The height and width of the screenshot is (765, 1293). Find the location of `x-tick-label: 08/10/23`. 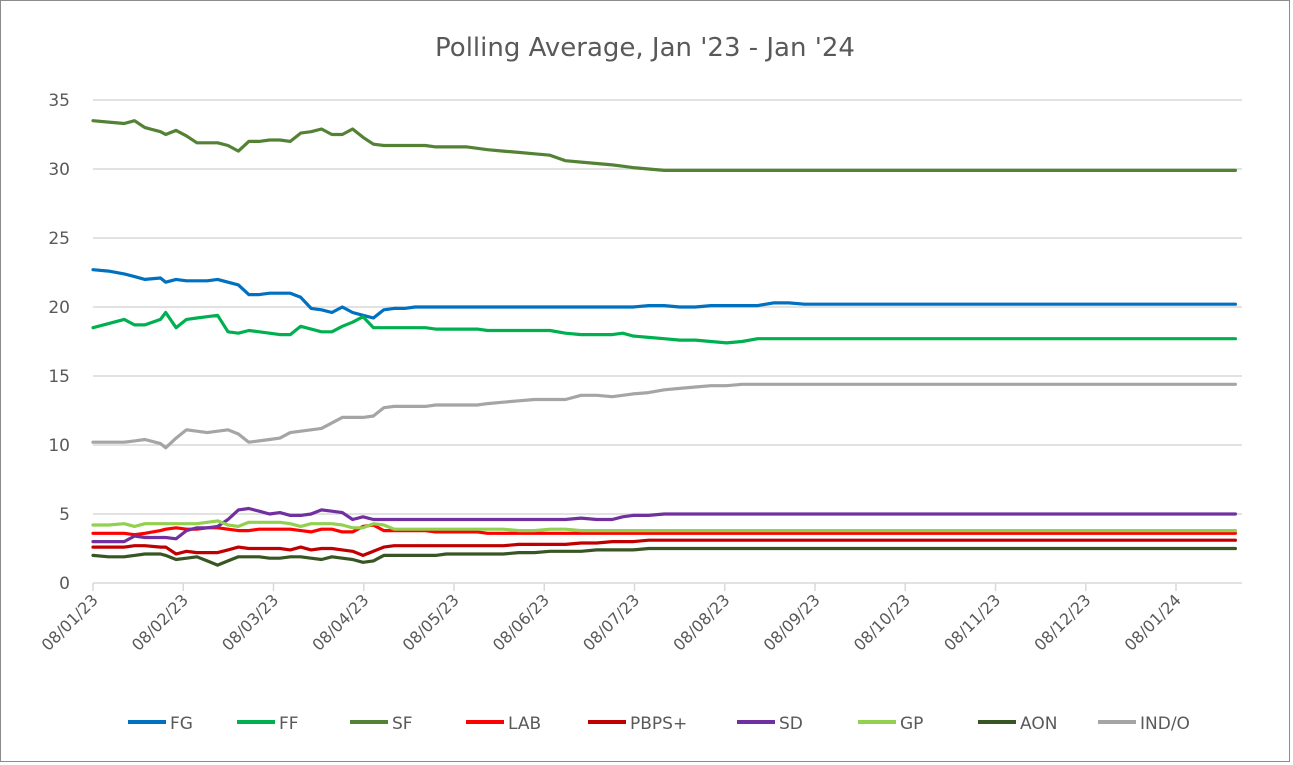

x-tick-label: 08/10/23 is located at coordinates (882, 622).